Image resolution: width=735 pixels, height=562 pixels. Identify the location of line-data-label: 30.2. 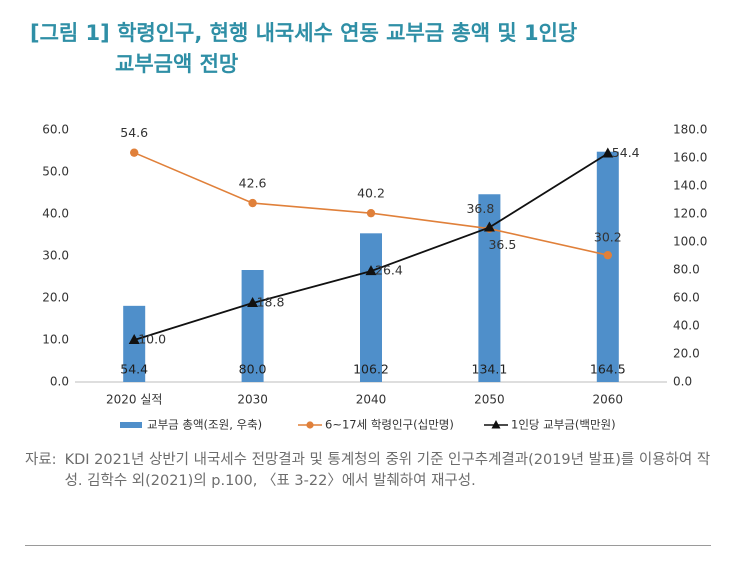
(608, 237).